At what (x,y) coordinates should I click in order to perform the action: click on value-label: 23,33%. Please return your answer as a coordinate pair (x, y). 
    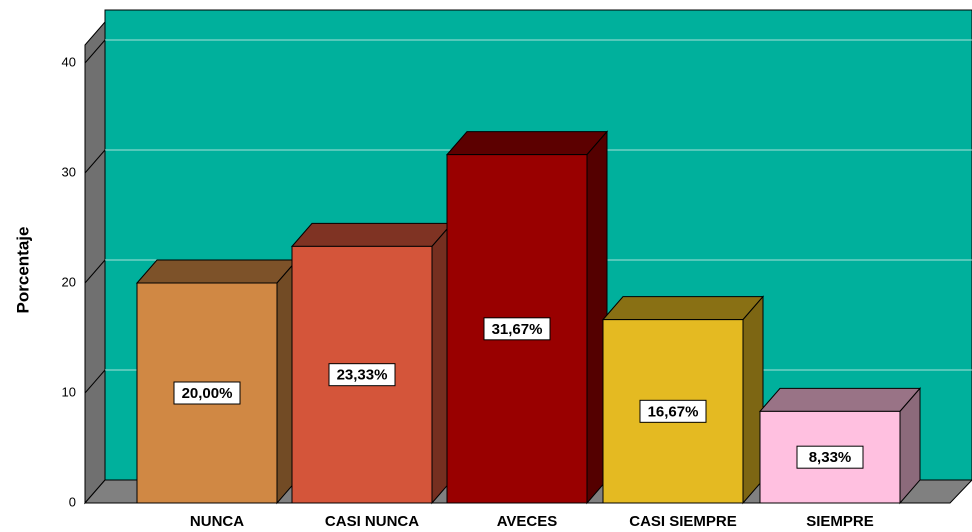
    Looking at the image, I should click on (362, 375).